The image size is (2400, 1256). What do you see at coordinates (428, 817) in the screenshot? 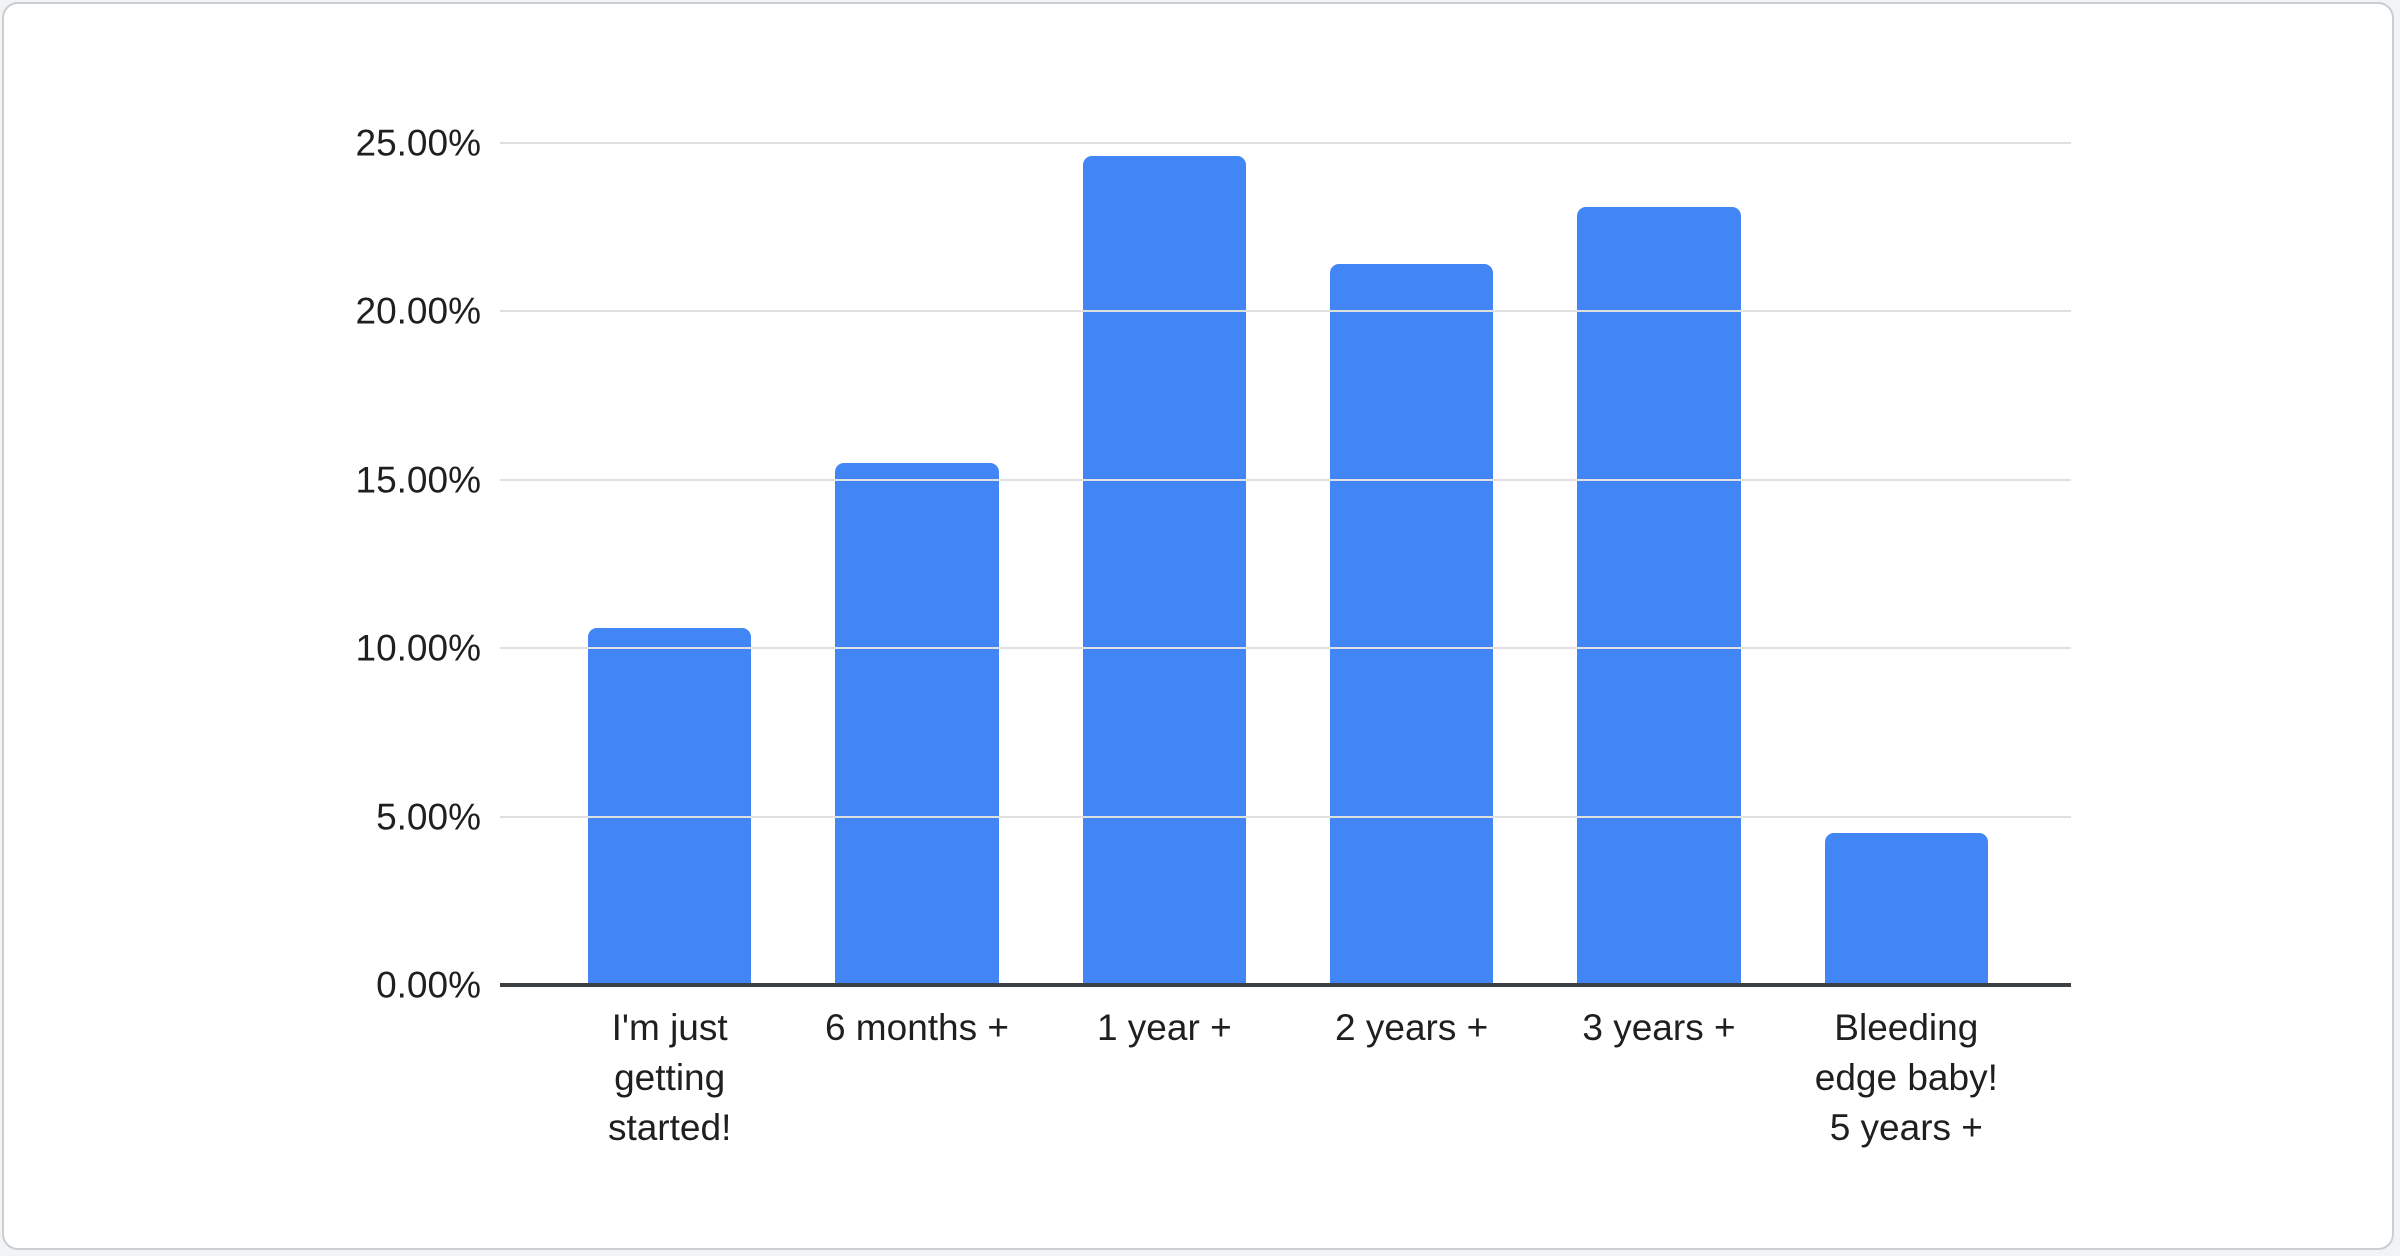
I see `y-tick-label: 5.00%` at bounding box center [428, 817].